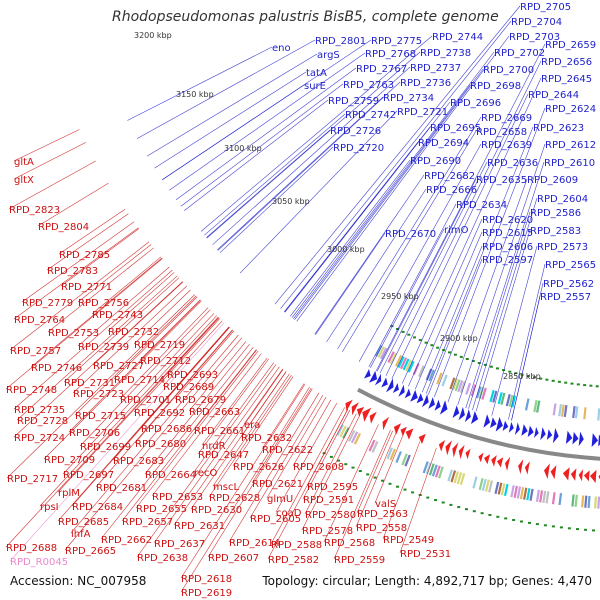 The height and width of the screenshot is (600, 600). I want to click on gene-label: RPD_2739, so click(103, 347).